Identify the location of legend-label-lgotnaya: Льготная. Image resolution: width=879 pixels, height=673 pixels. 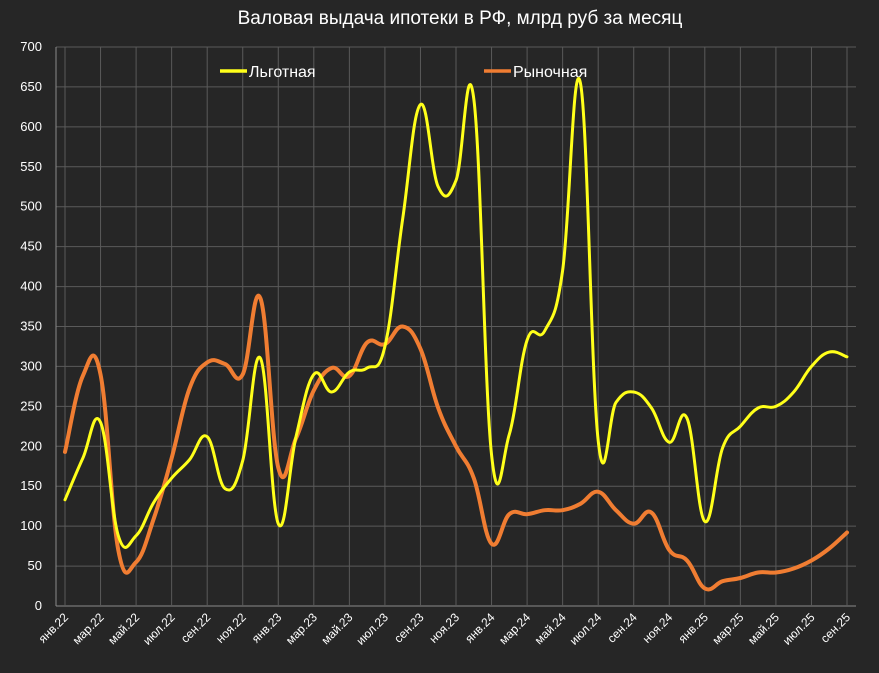
(282, 72).